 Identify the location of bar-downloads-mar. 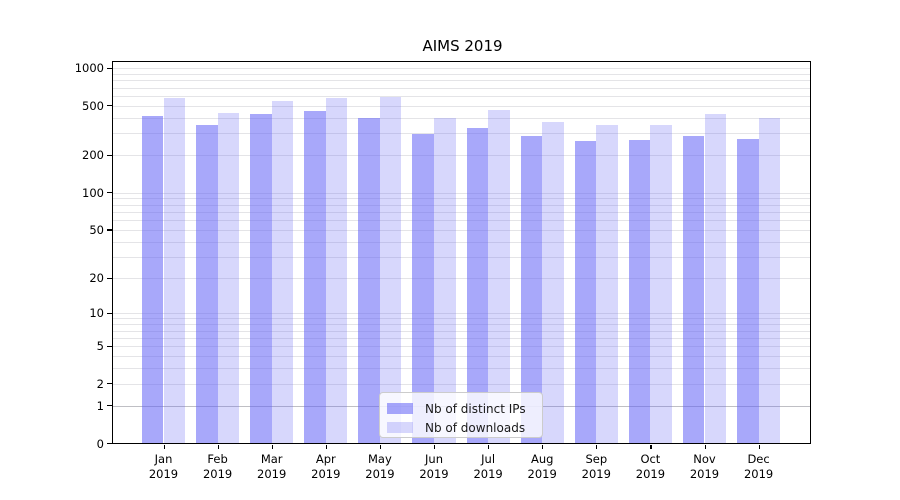
(282, 272).